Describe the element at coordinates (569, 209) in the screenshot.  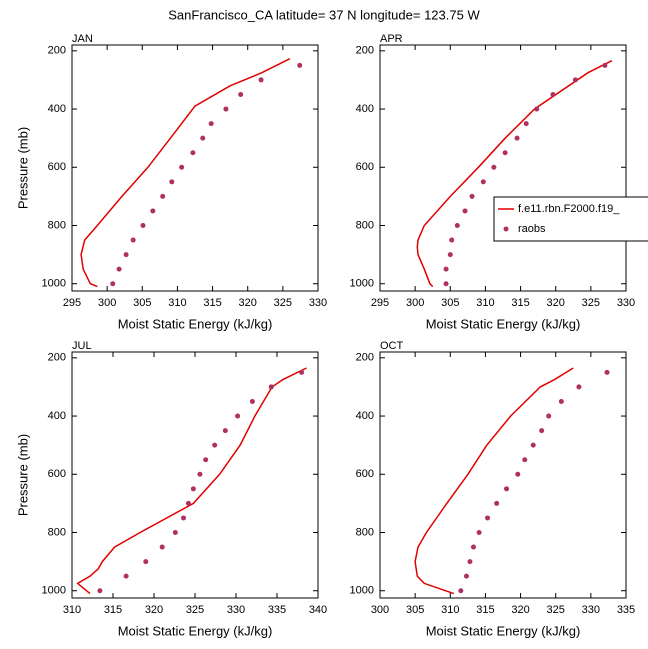
I see `legend-label: f.e11.rbn.F2000.f19_` at that location.